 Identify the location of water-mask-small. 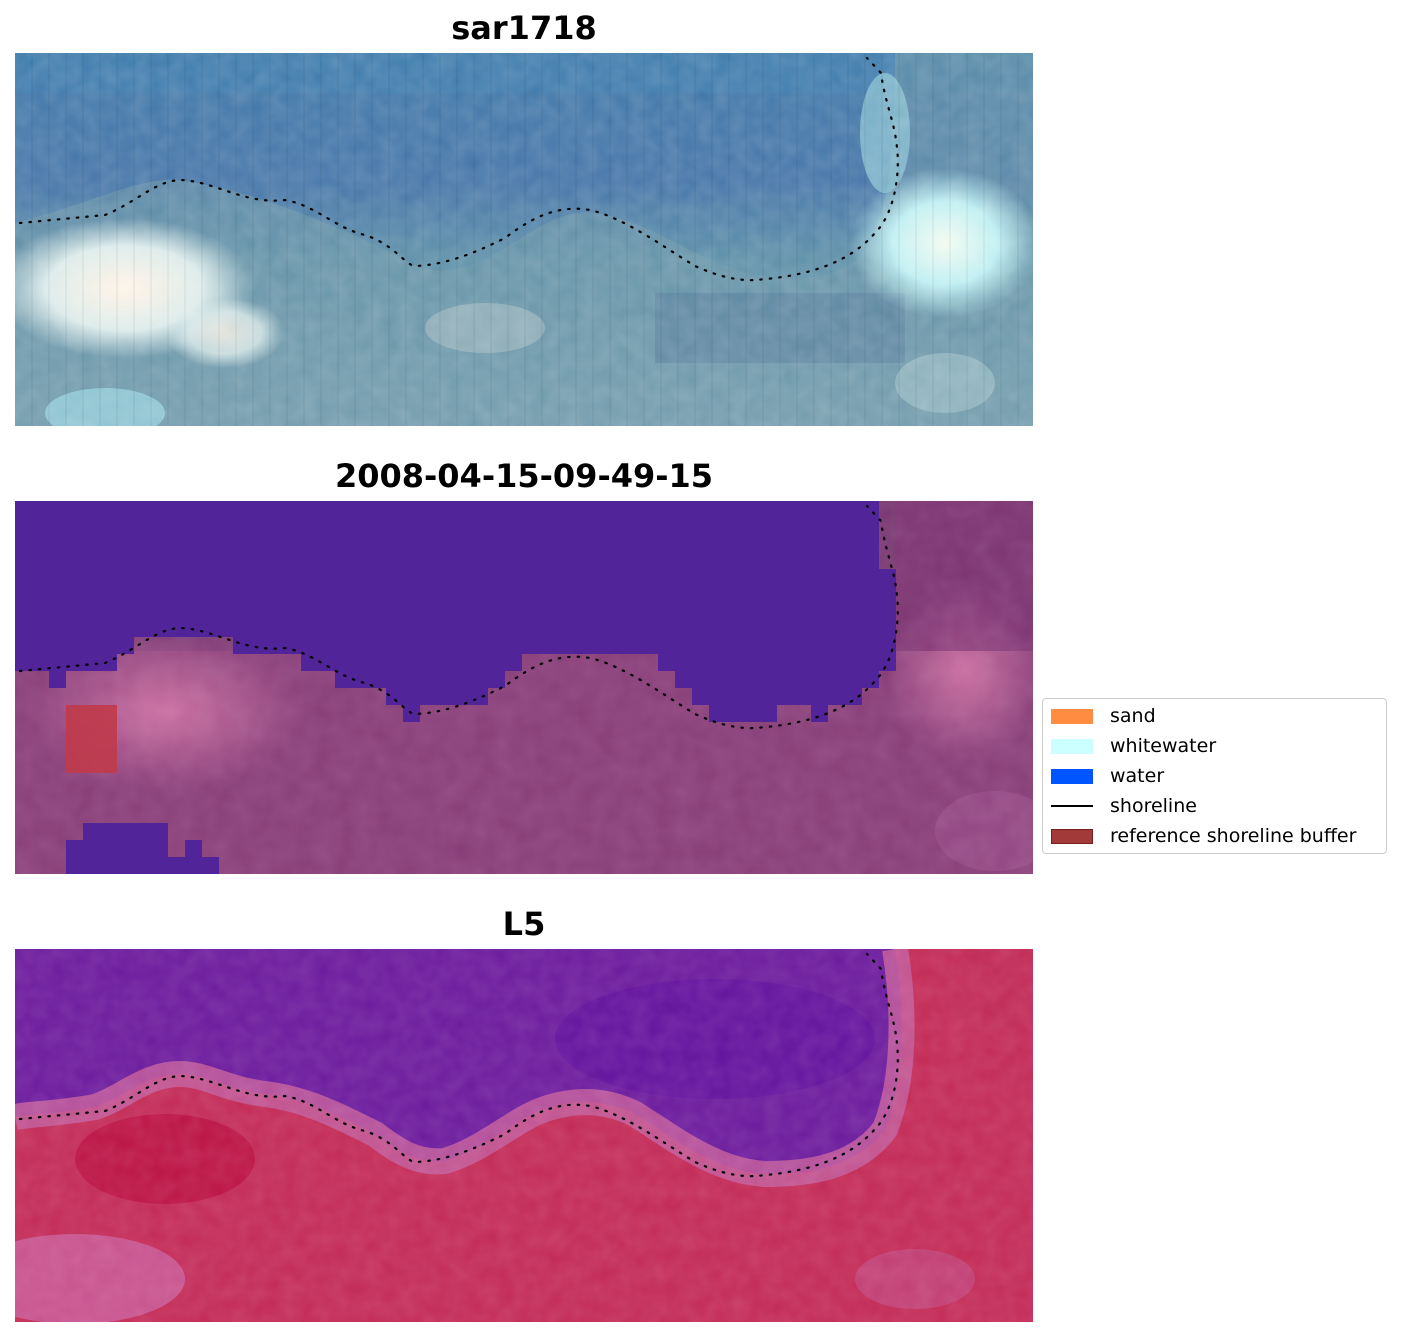
(142, 848).